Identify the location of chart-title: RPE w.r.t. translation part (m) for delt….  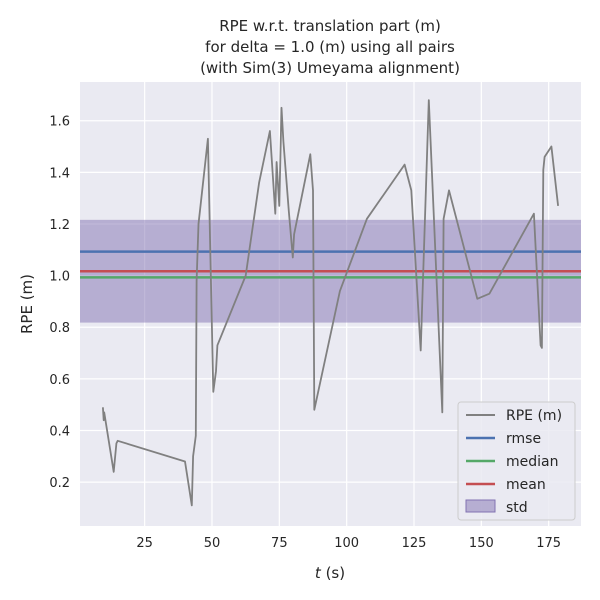
(330, 47).